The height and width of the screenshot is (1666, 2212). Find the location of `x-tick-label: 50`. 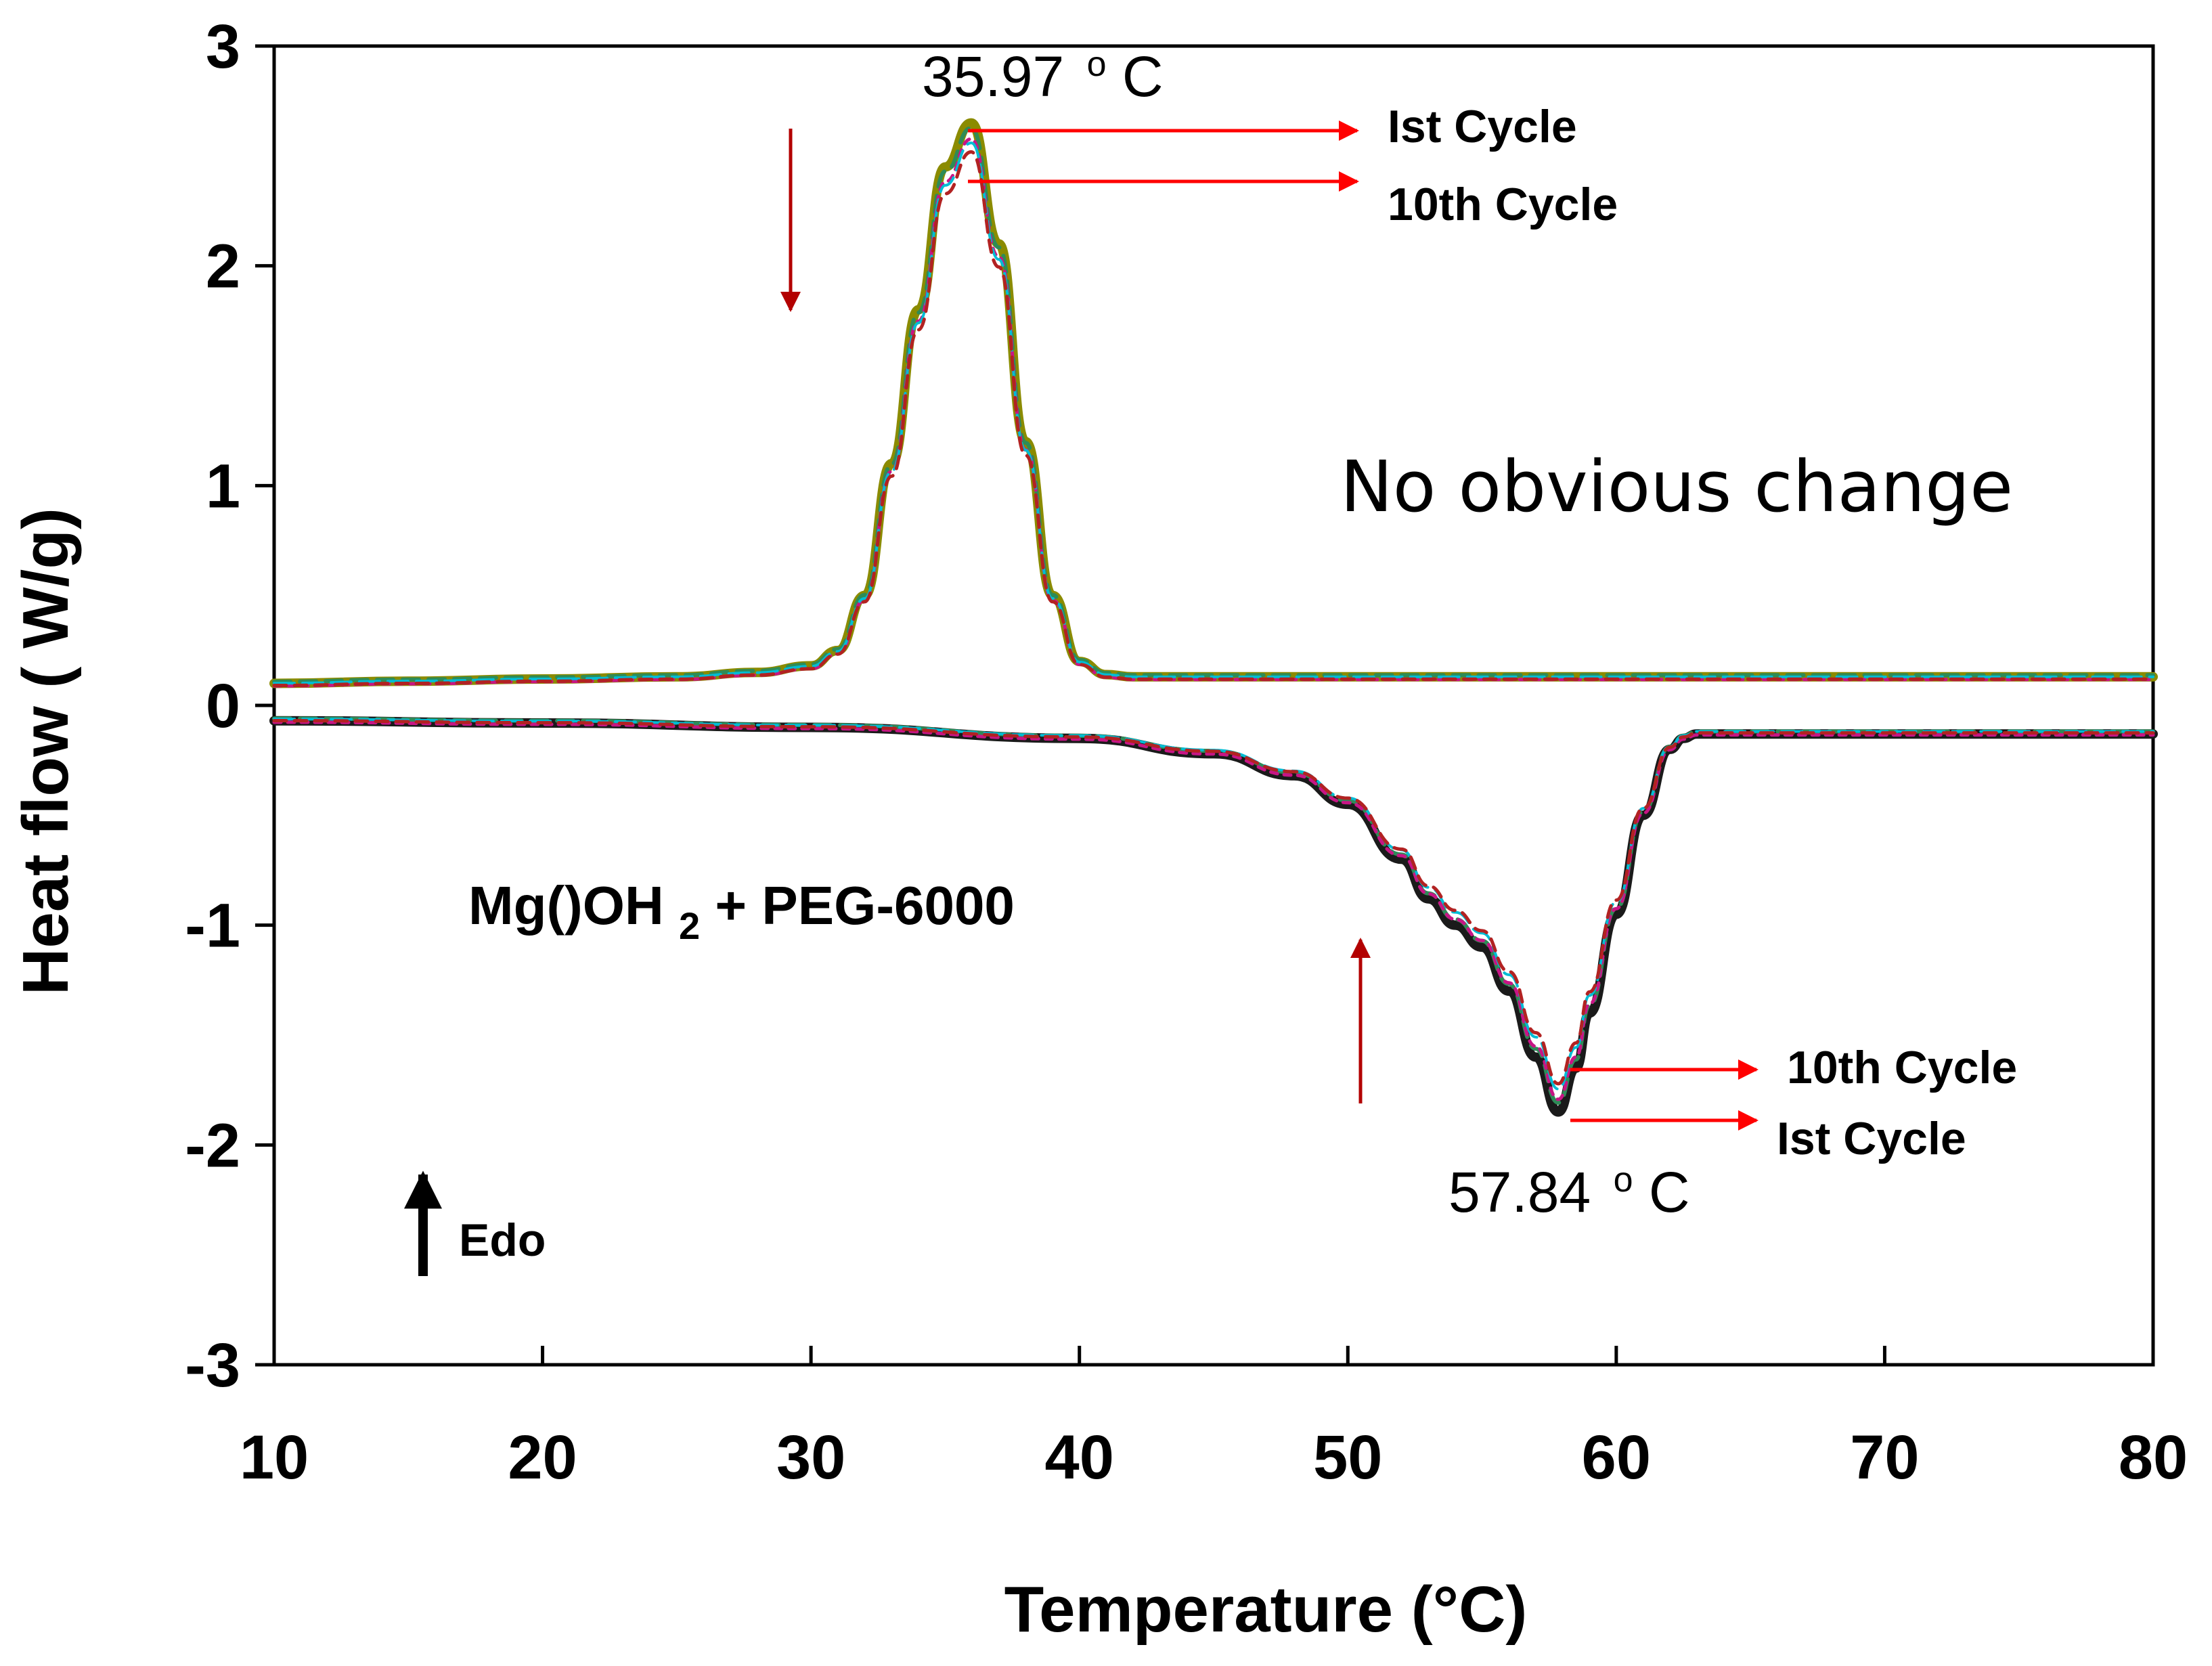

x-tick-label: 50 is located at coordinates (1347, 1457).